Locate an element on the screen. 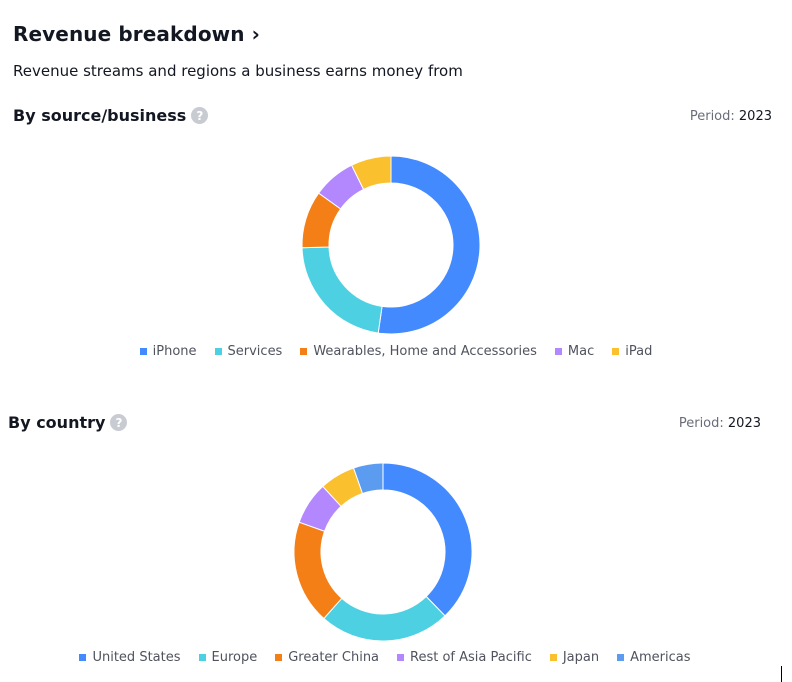  section-heading-country: By country ? is located at coordinates (68, 422).